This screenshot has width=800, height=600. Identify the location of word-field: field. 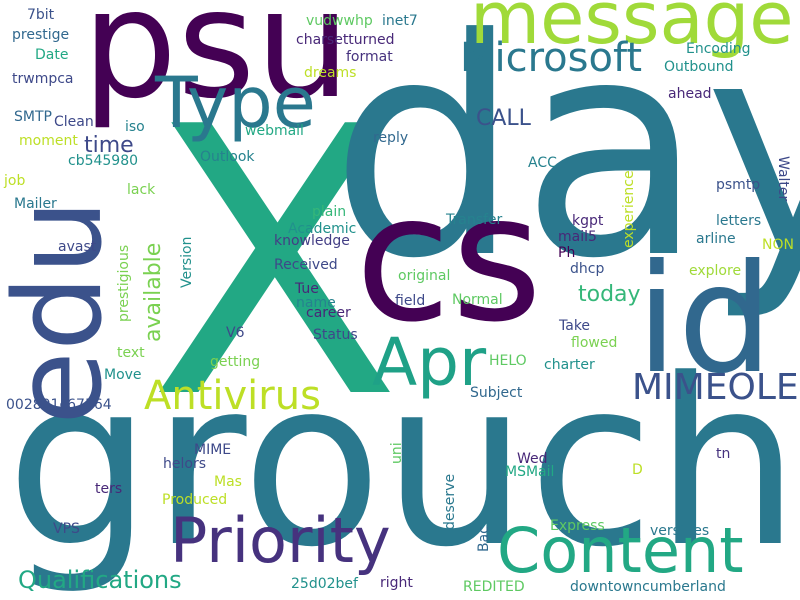
(410, 301).